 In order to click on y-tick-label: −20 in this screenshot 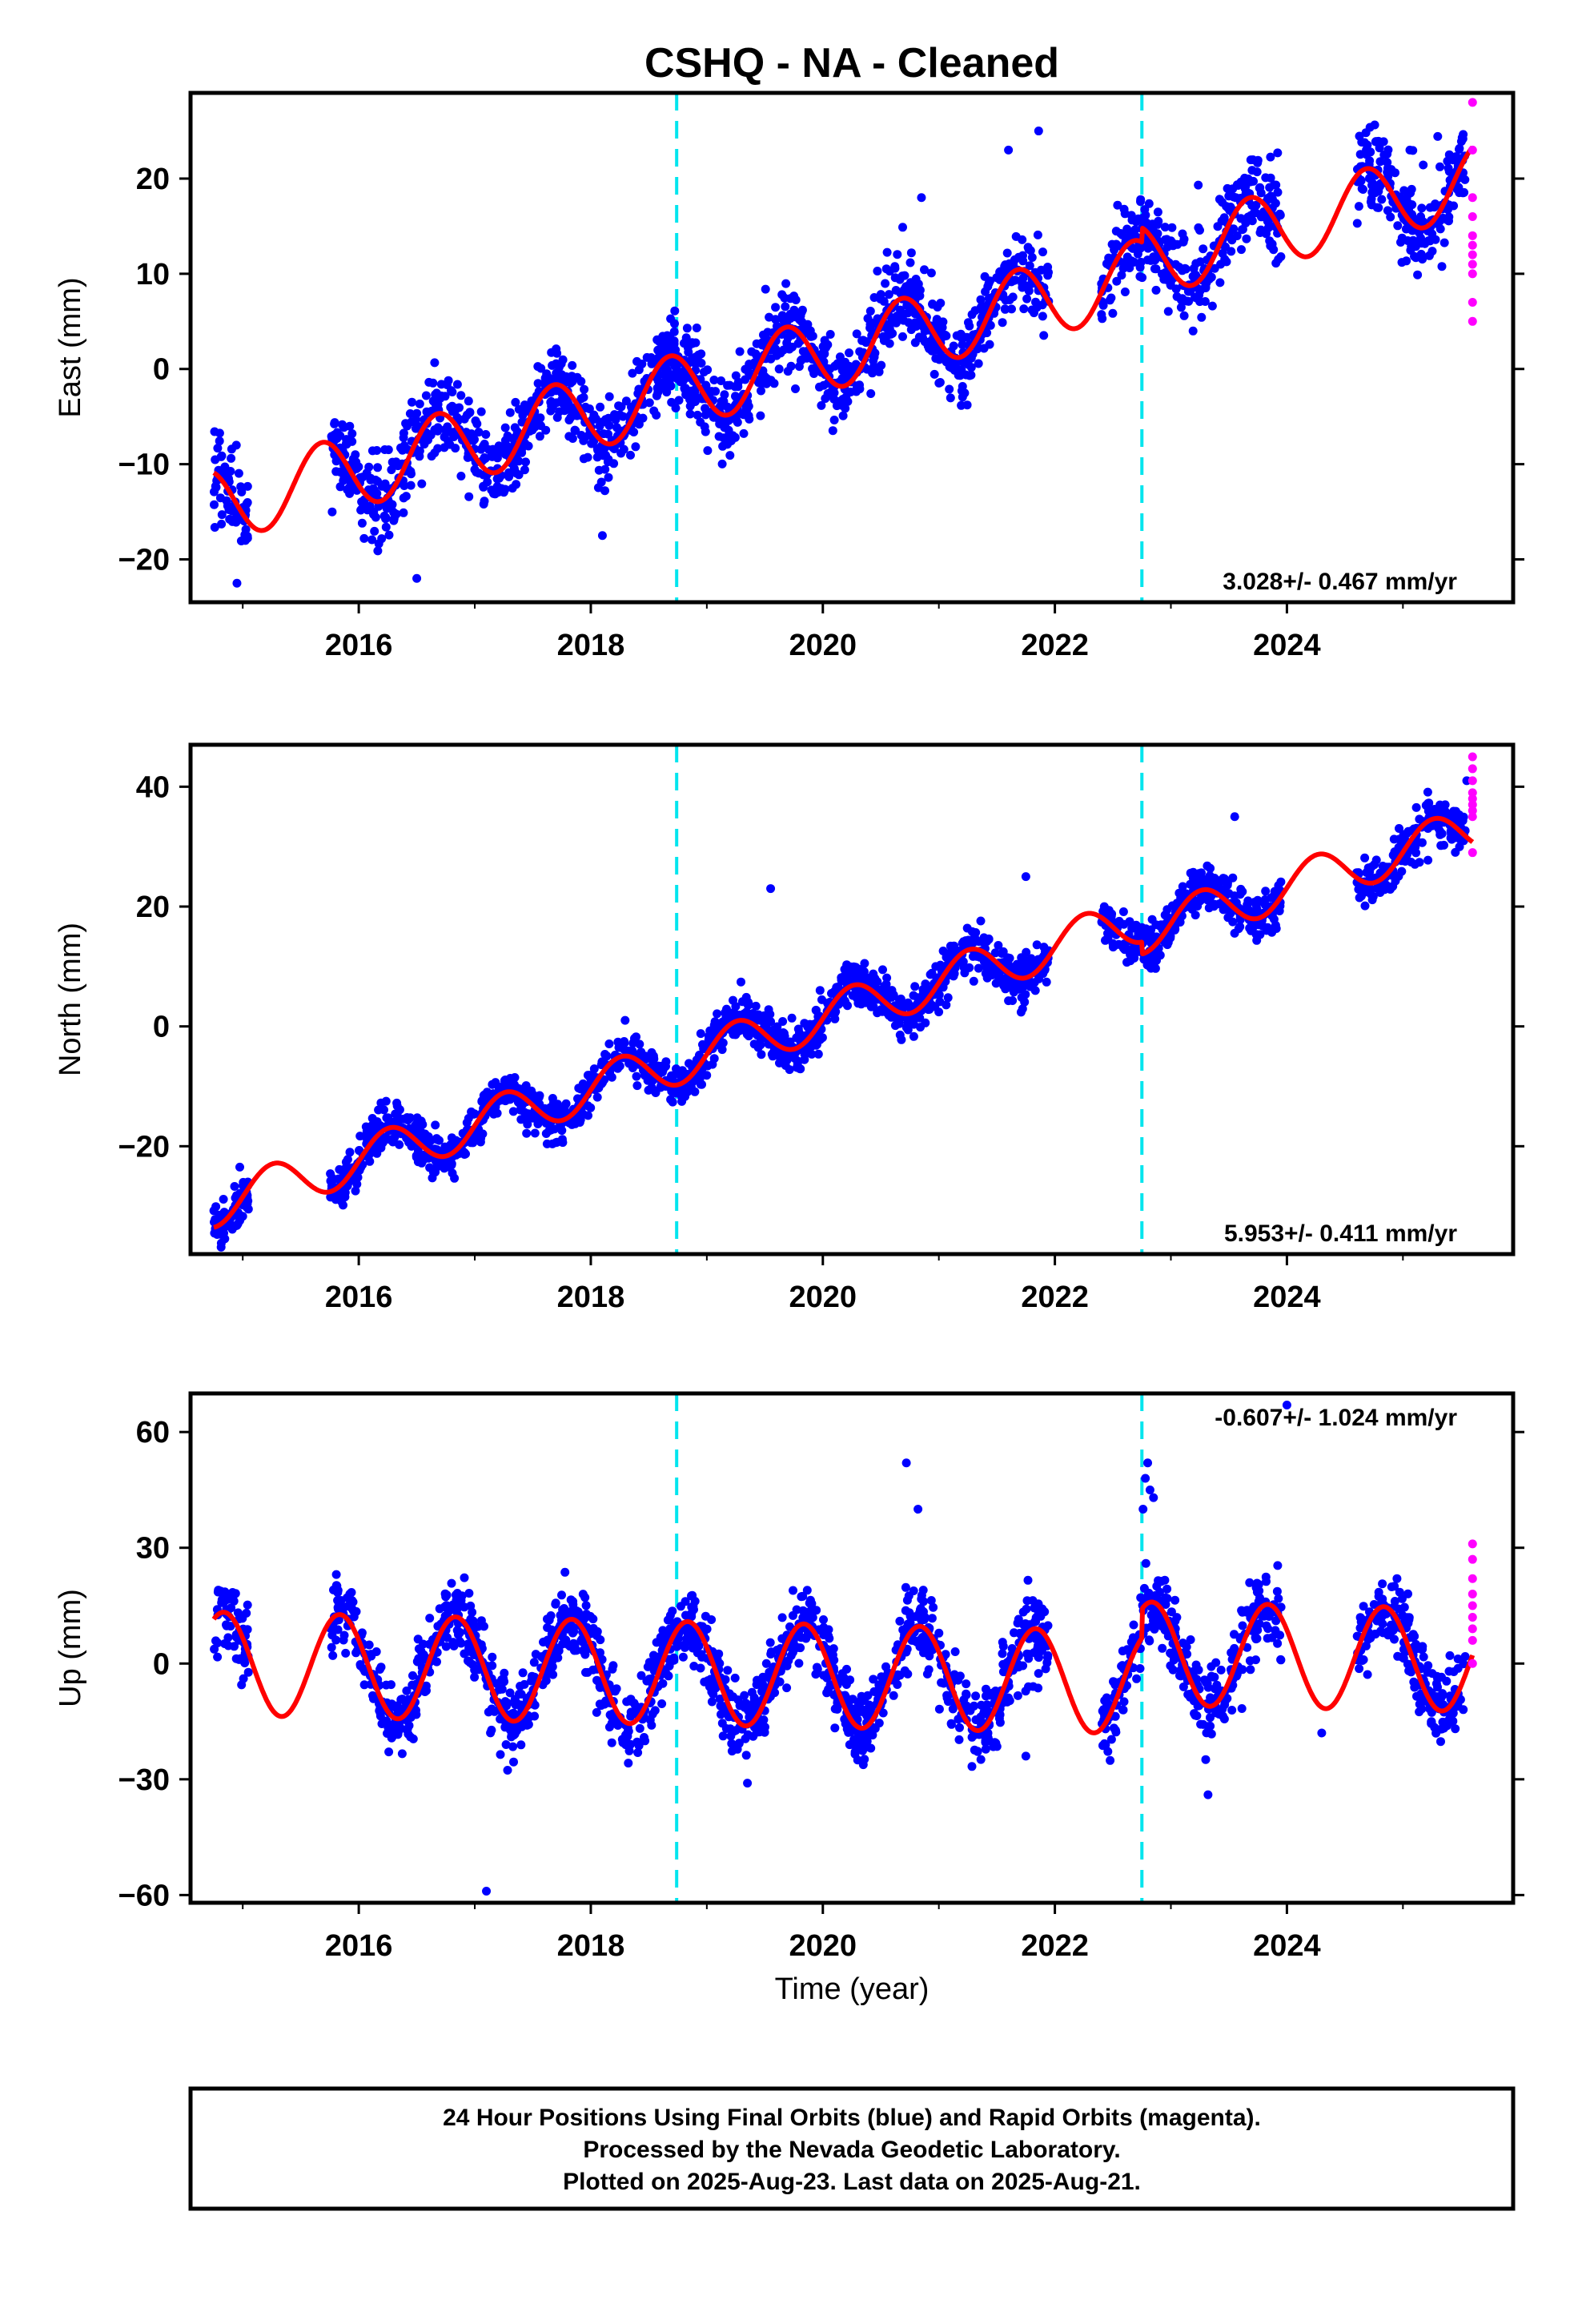, I will do `click(144, 560)`.